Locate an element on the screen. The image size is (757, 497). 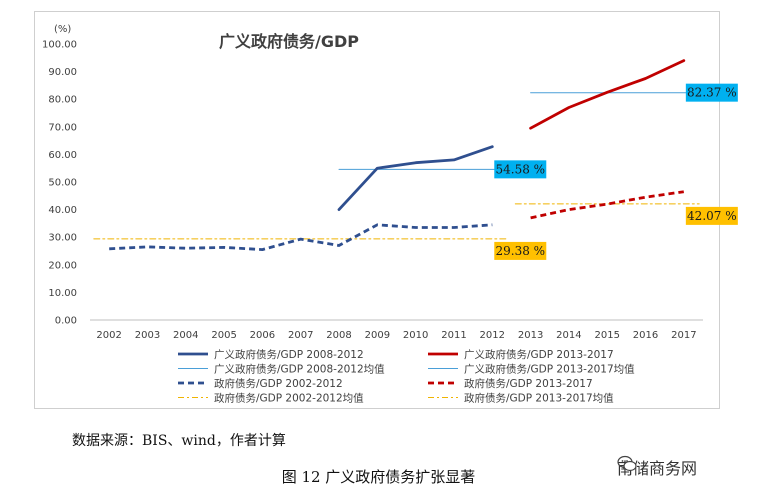
x-tick-label: 2014 is located at coordinates (568, 335).